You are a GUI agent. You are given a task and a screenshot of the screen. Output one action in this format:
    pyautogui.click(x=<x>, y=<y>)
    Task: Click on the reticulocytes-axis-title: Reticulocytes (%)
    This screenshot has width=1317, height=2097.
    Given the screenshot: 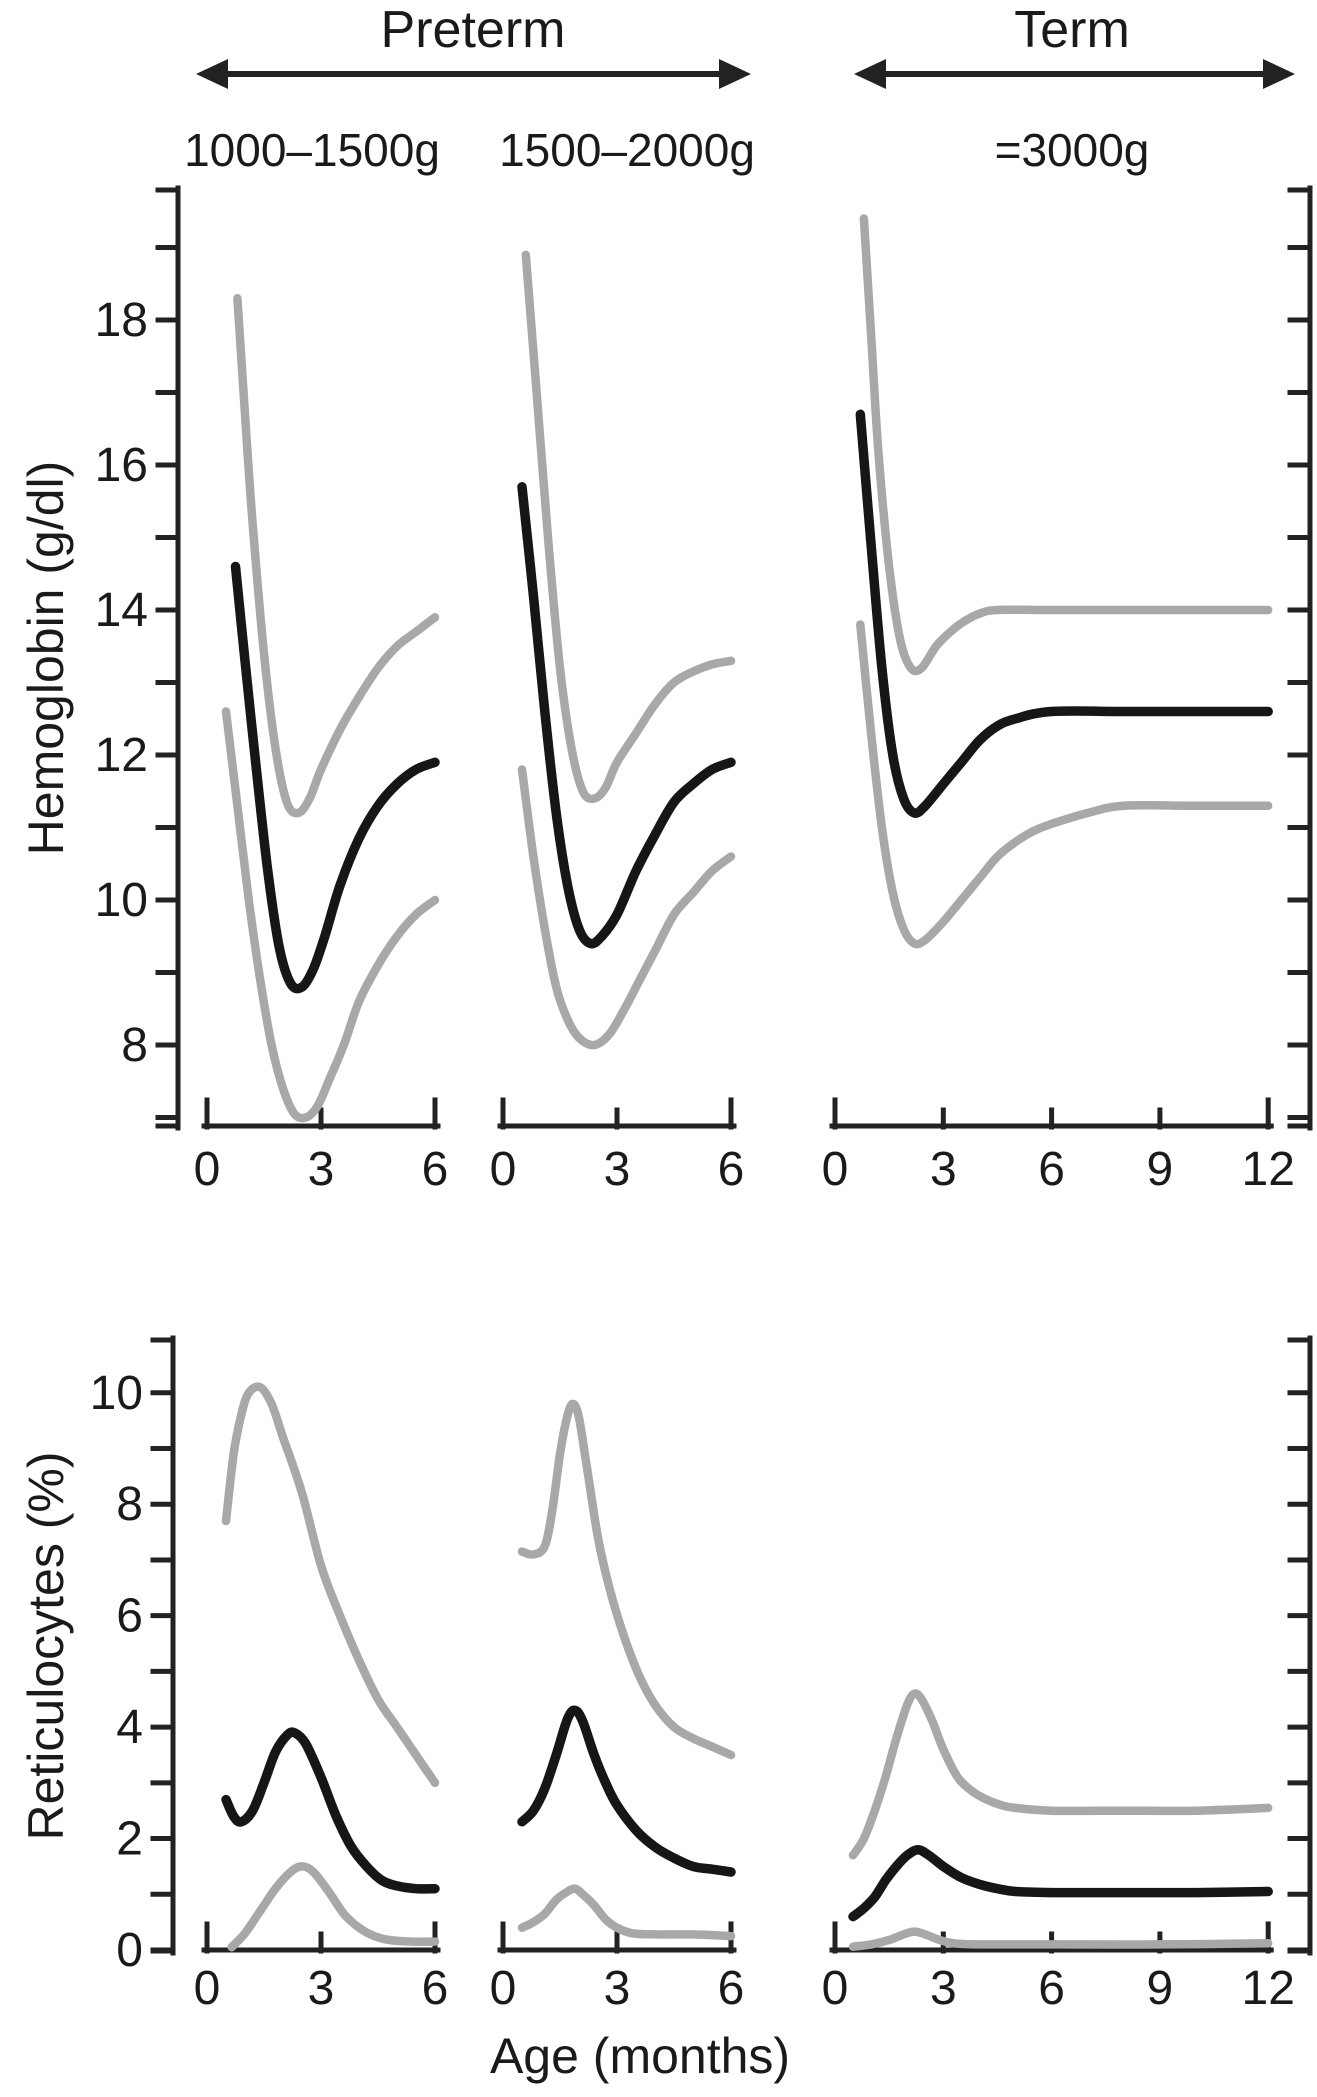 What is the action you would take?
    pyautogui.click(x=46, y=1646)
    